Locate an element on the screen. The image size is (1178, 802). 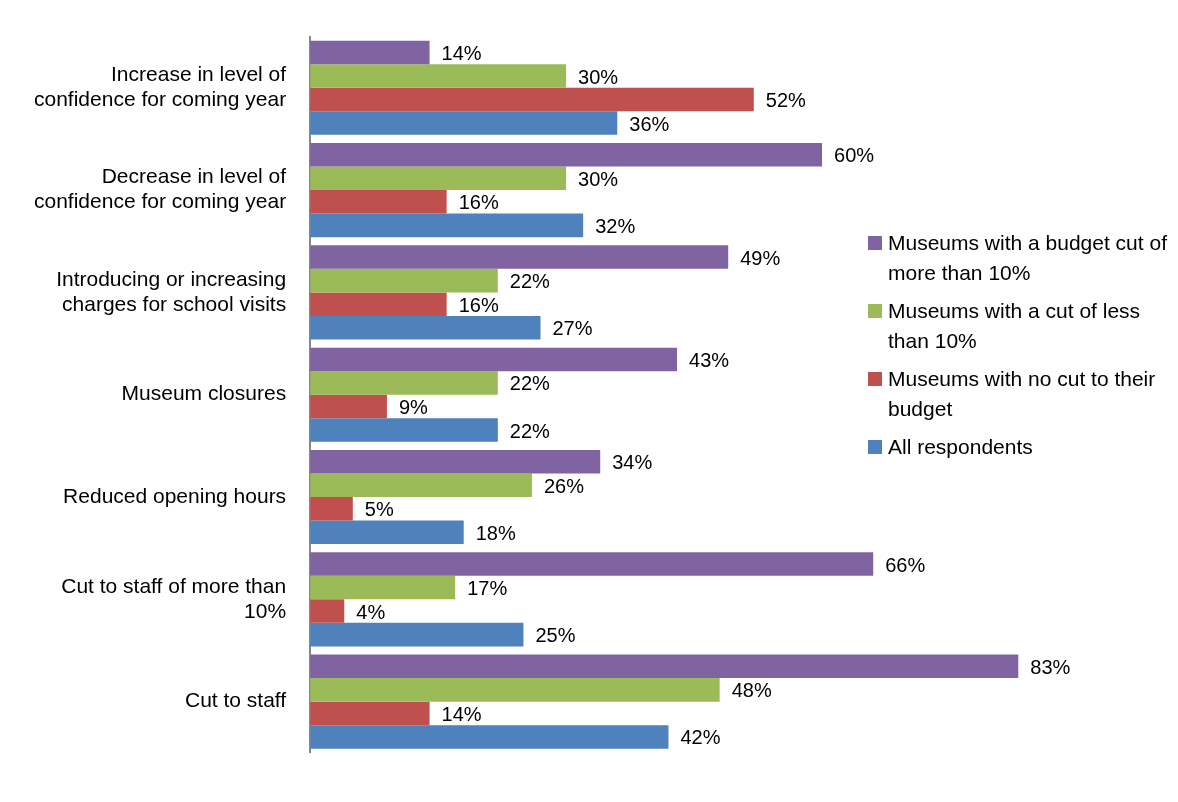
data-label: 4% is located at coordinates (371, 611).